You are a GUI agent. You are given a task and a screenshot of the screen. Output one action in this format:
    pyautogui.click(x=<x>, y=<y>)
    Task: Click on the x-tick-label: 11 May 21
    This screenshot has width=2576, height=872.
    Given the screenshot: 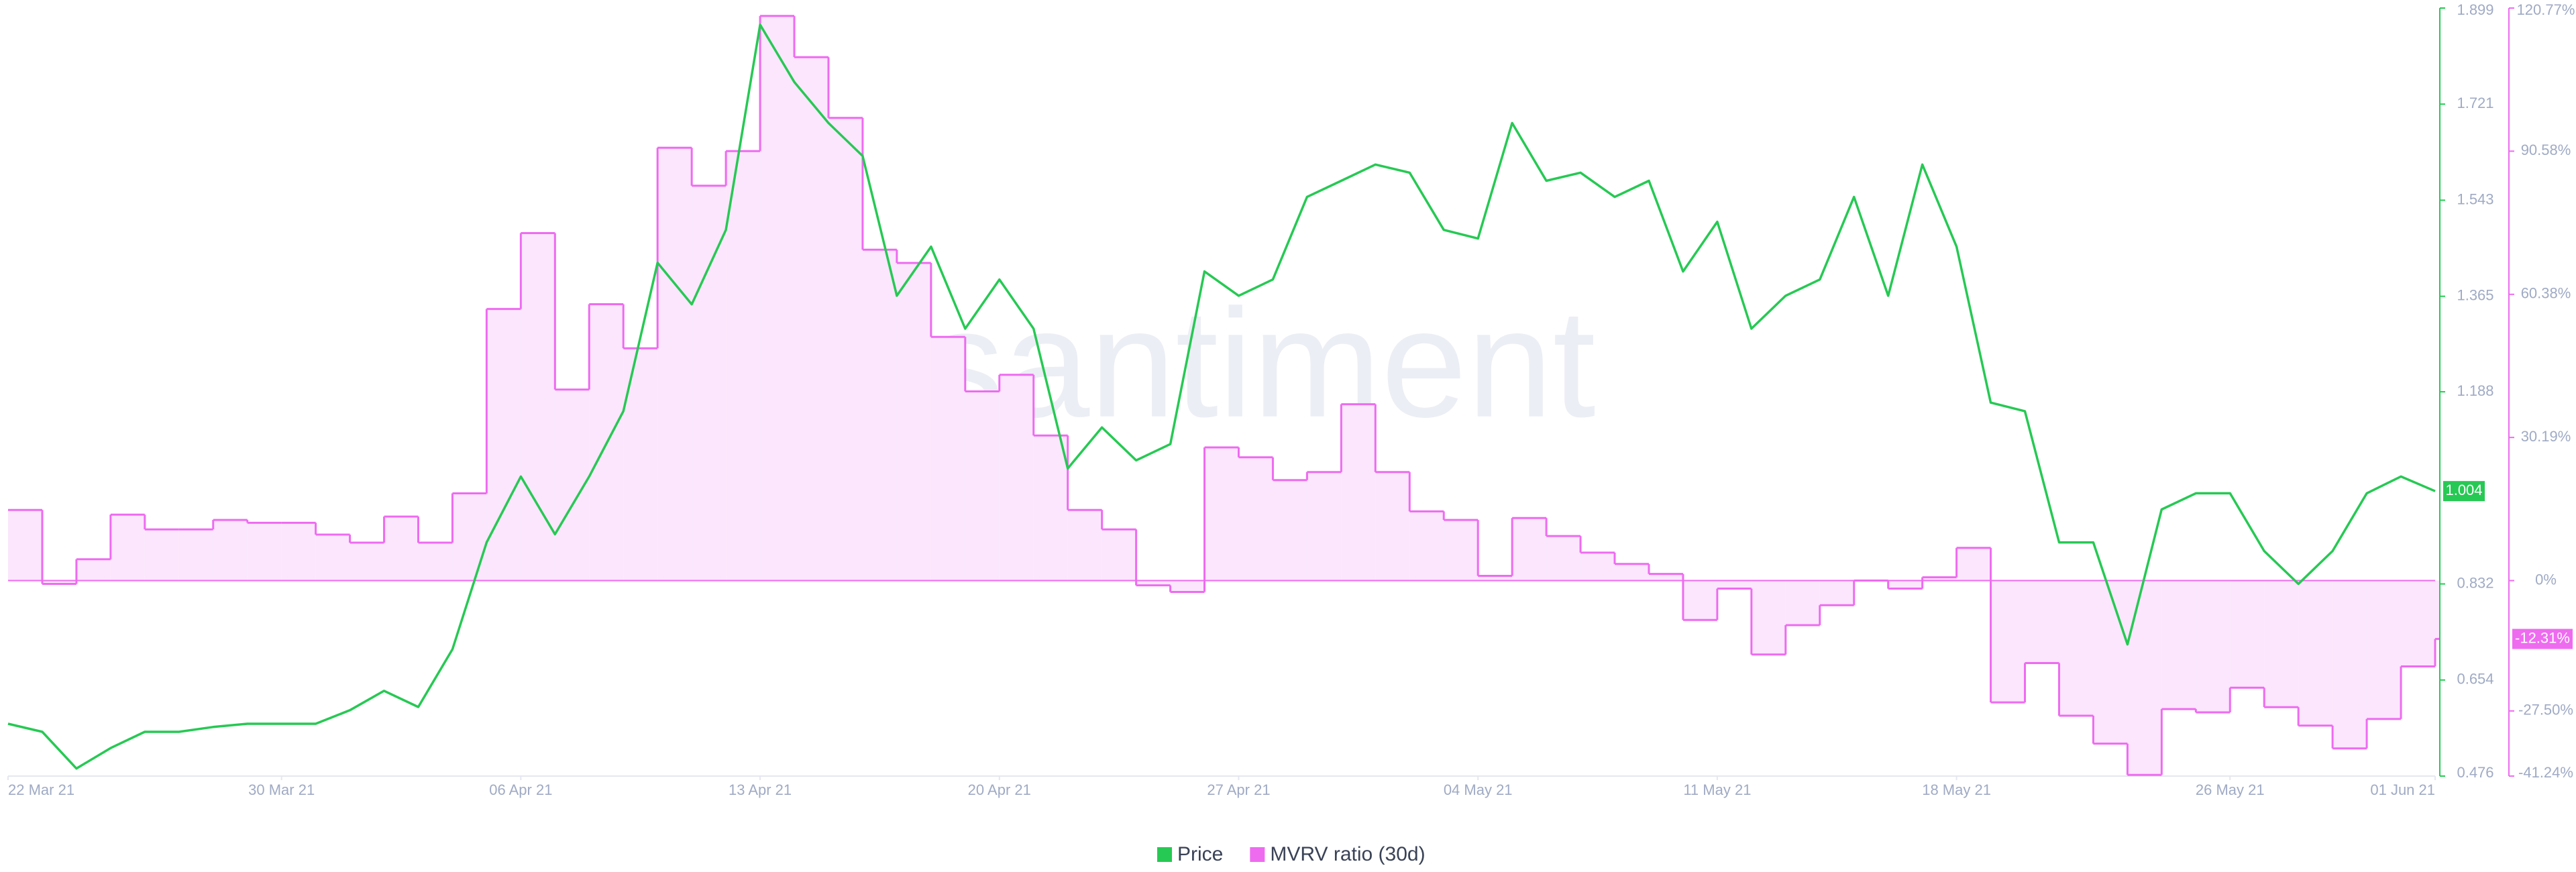 What is the action you would take?
    pyautogui.click(x=1717, y=790)
    